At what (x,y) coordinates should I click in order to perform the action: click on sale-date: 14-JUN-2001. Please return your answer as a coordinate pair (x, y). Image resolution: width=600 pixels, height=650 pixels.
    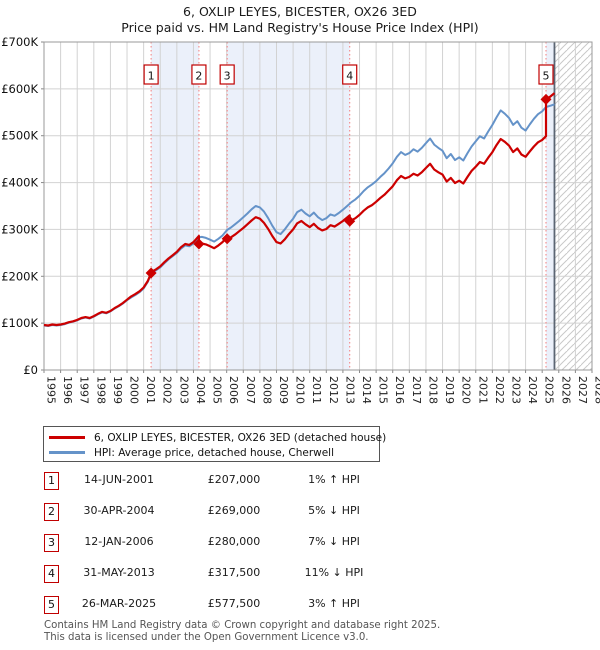
    Looking at the image, I should click on (119, 479).